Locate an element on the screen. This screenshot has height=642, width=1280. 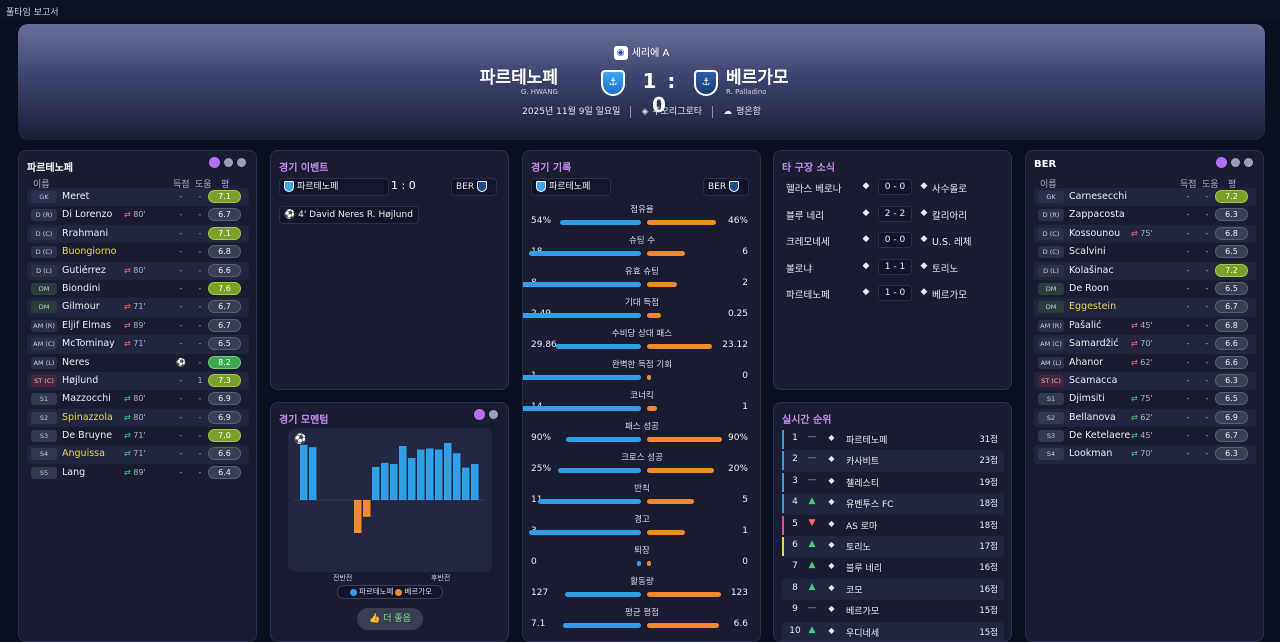
player-row: S1 Djimsiti ⇄ 75' - -6.5 is located at coordinates (1145, 399).